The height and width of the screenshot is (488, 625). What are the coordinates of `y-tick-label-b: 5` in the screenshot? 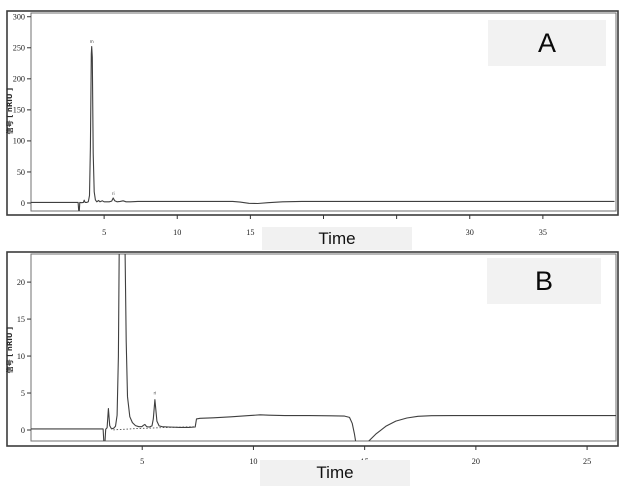 It's located at (23, 393).